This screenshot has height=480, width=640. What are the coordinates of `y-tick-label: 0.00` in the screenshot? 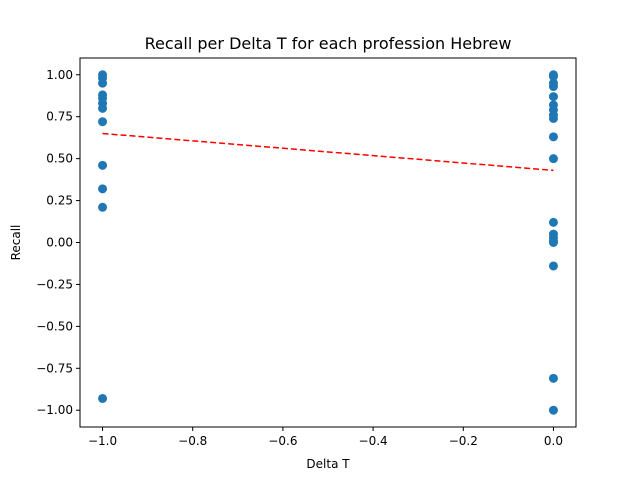 It's located at (59, 243).